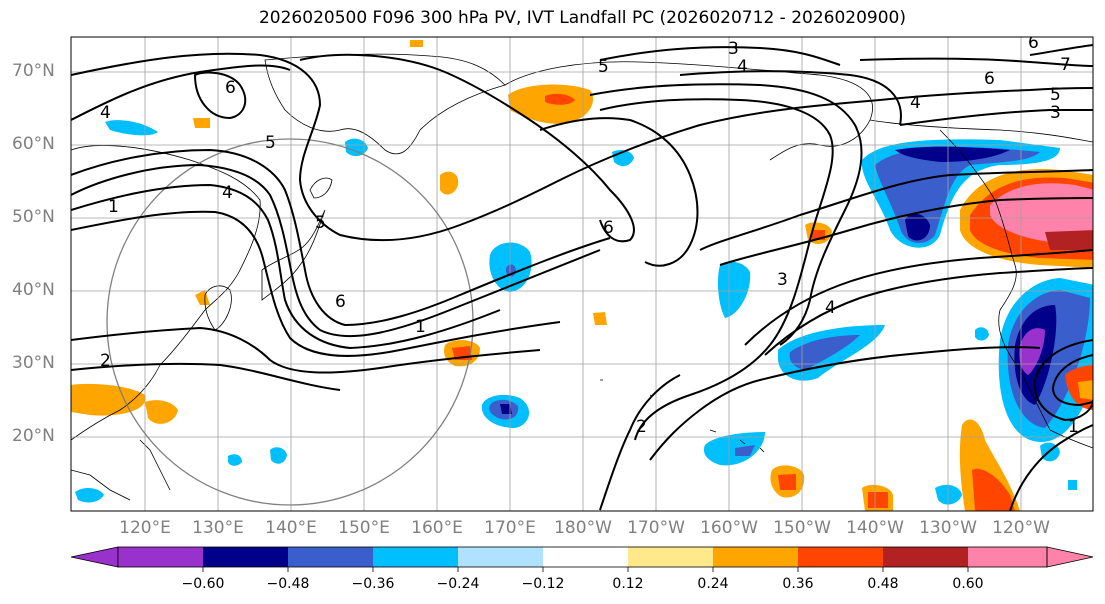 Image resolution: width=1105 pixels, height=604 pixels. Describe the element at coordinates (1032, 351) in the screenshot. I see `negative-anomaly-sw-us-core` at that location.